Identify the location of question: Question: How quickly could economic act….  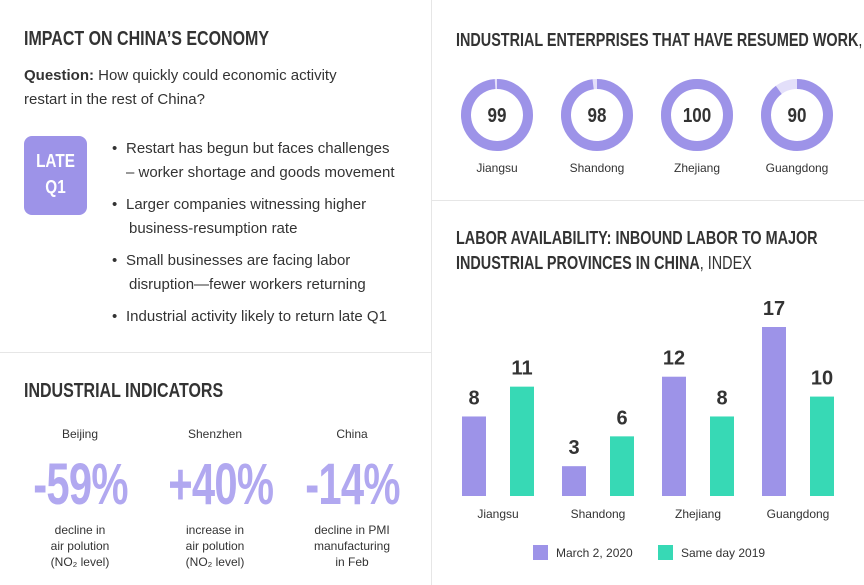
(180, 88).